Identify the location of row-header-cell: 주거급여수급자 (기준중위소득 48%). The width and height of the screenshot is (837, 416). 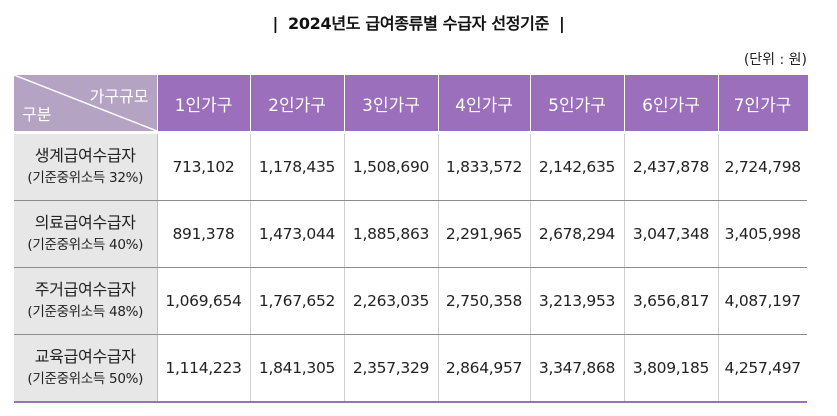
(86, 301).